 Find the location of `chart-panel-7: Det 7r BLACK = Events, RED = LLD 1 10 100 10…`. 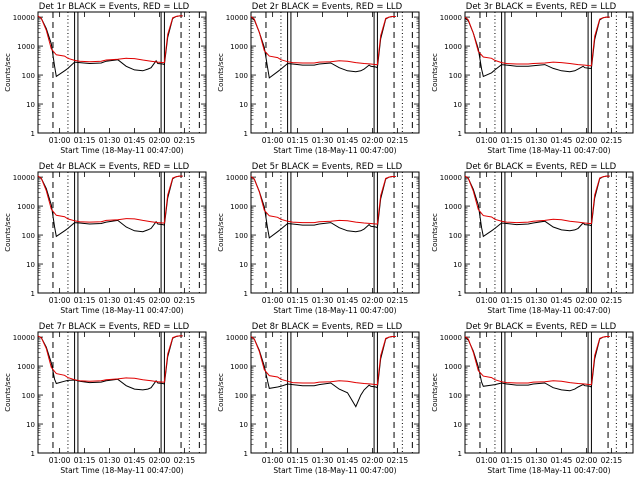

chart-panel-7: Det 7r BLACK = Events, RED = LLD 1 10 100 10… is located at coordinates (105, 398).